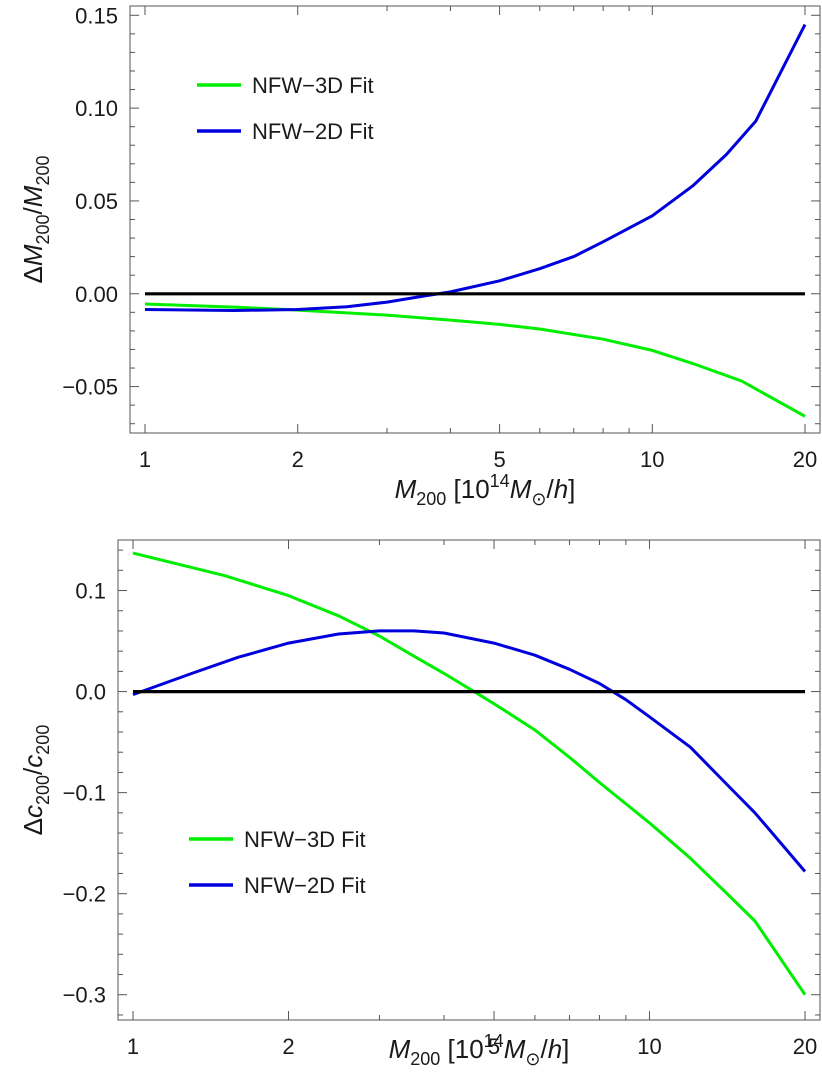 Image resolution: width=822 pixels, height=1074 pixels. Describe the element at coordinates (84, 894) in the screenshot. I see `y-tick-label: −0.2` at that location.